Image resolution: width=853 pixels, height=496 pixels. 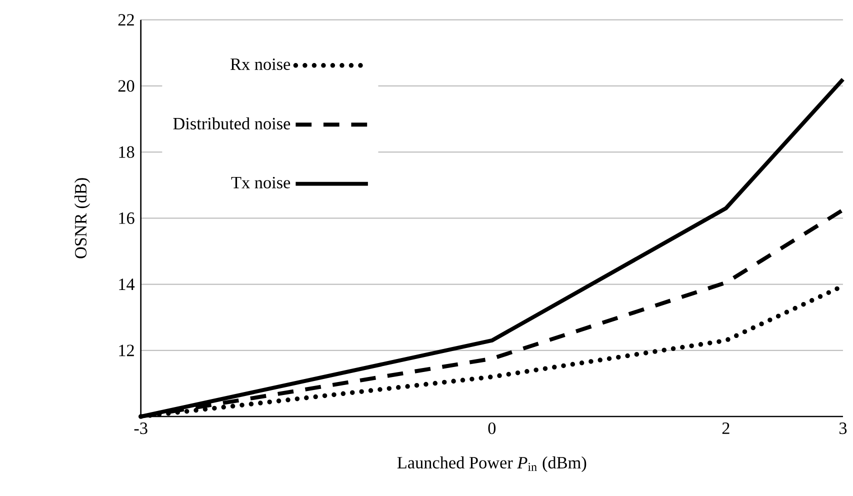 What do you see at coordinates (82, 218) in the screenshot?
I see `y-axis-title: OSNR (dB)` at bounding box center [82, 218].